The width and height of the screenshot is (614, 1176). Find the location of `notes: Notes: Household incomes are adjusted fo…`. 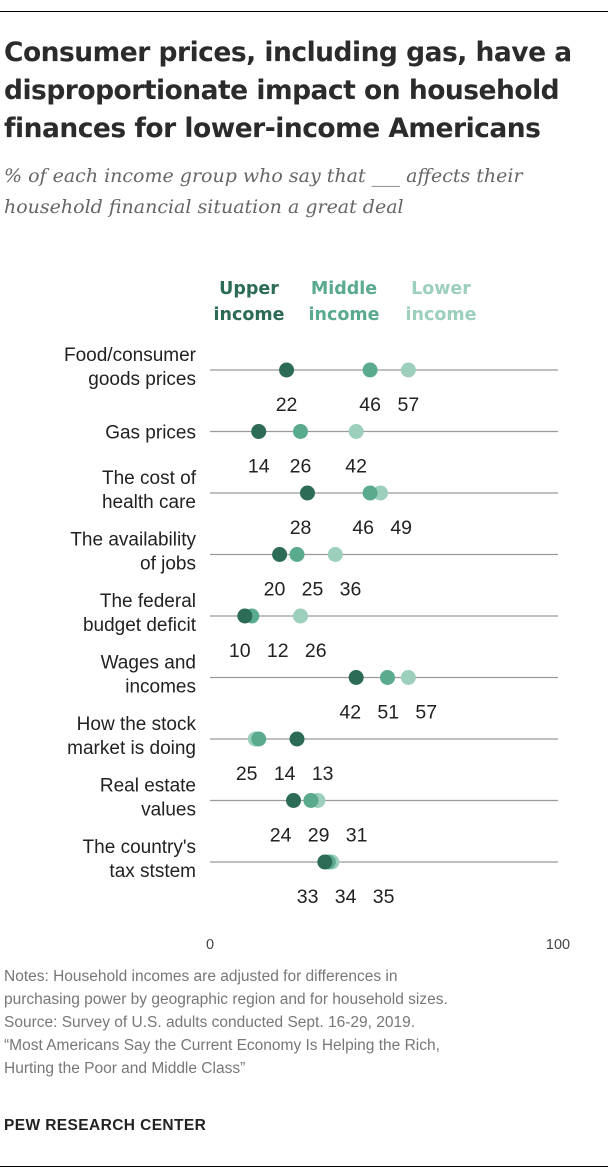

notes: Notes: Household incomes are adjusted fo… is located at coordinates (304, 1022).